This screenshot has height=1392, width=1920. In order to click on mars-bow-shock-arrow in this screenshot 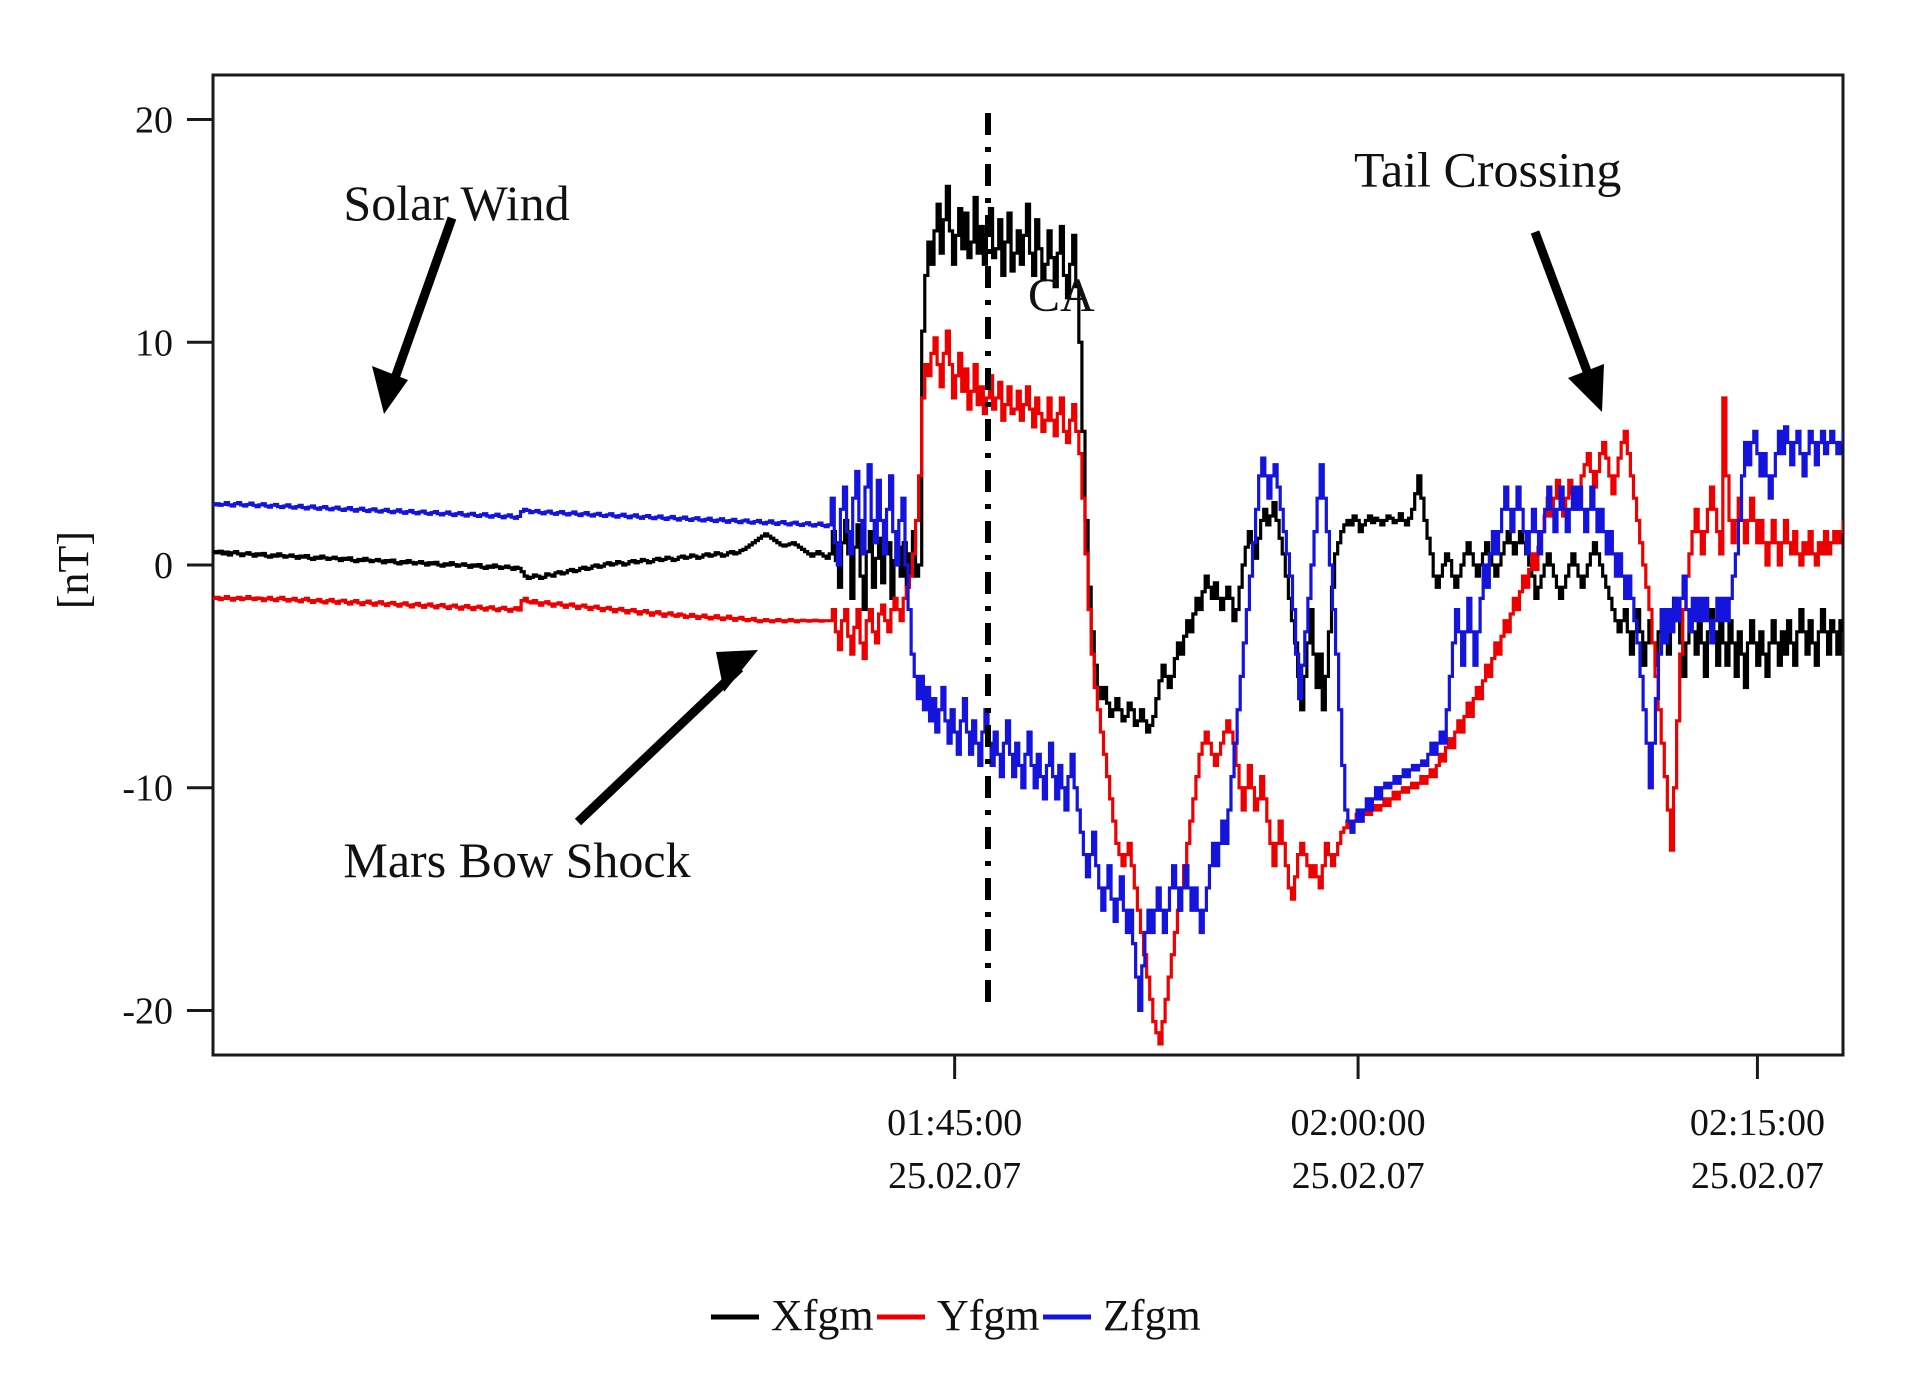, I will do `click(666, 738)`.